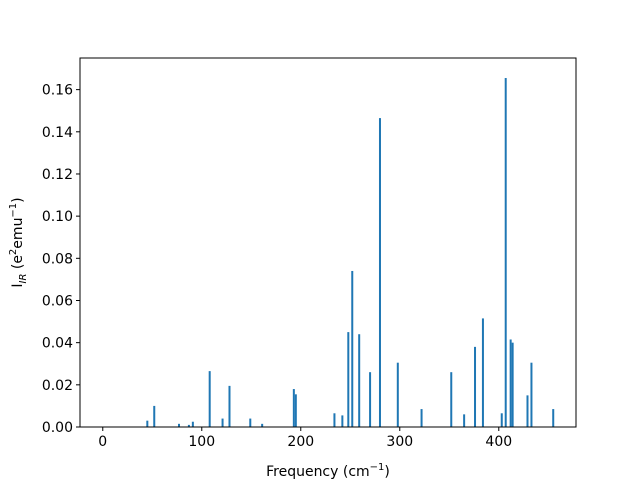 The height and width of the screenshot is (480, 640). I want to click on x-tick-label: 300, so click(399, 442).